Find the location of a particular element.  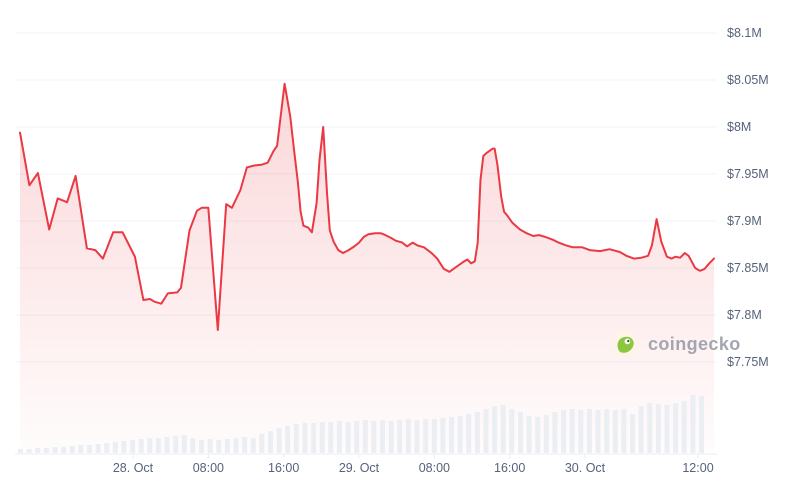

y-axis-tick-label: $8.1M is located at coordinates (744, 33).